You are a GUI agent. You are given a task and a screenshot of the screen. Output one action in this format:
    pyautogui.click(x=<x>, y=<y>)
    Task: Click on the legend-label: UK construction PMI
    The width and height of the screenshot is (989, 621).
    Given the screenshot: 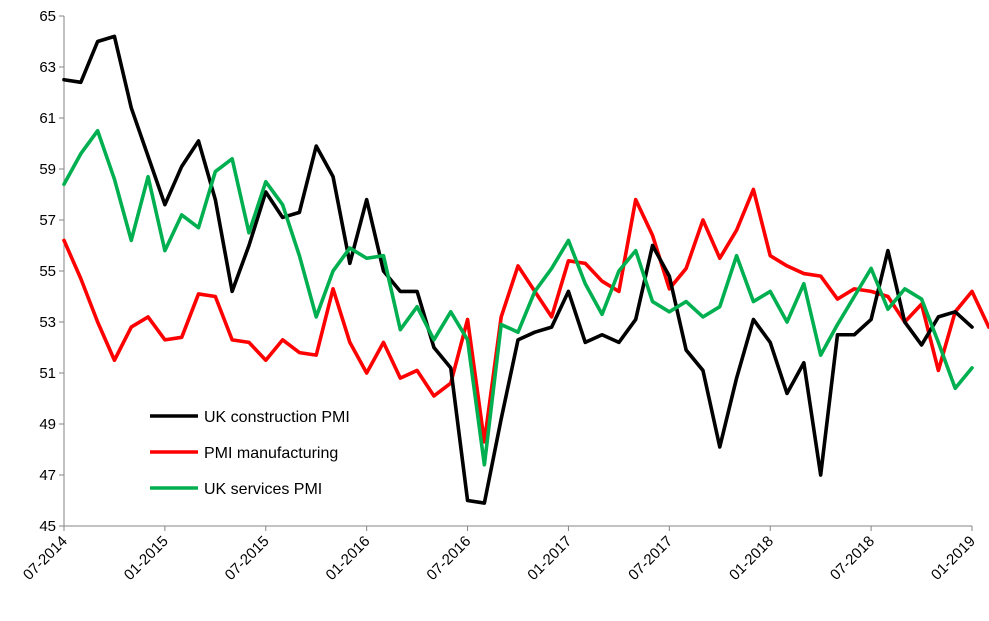 What is the action you would take?
    pyautogui.click(x=277, y=417)
    